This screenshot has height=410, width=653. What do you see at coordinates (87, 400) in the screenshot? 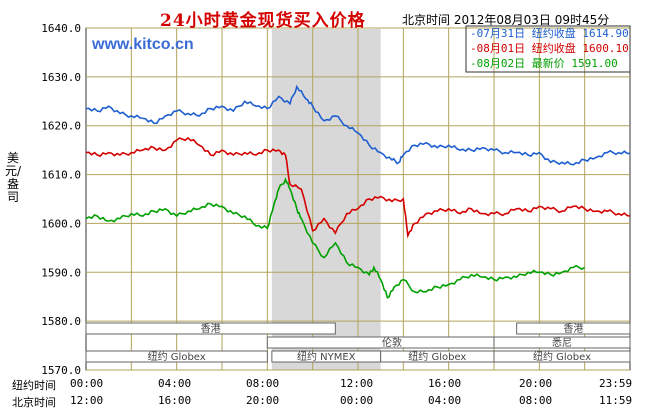
I see `bj-tick: 12:00` at bounding box center [87, 400].